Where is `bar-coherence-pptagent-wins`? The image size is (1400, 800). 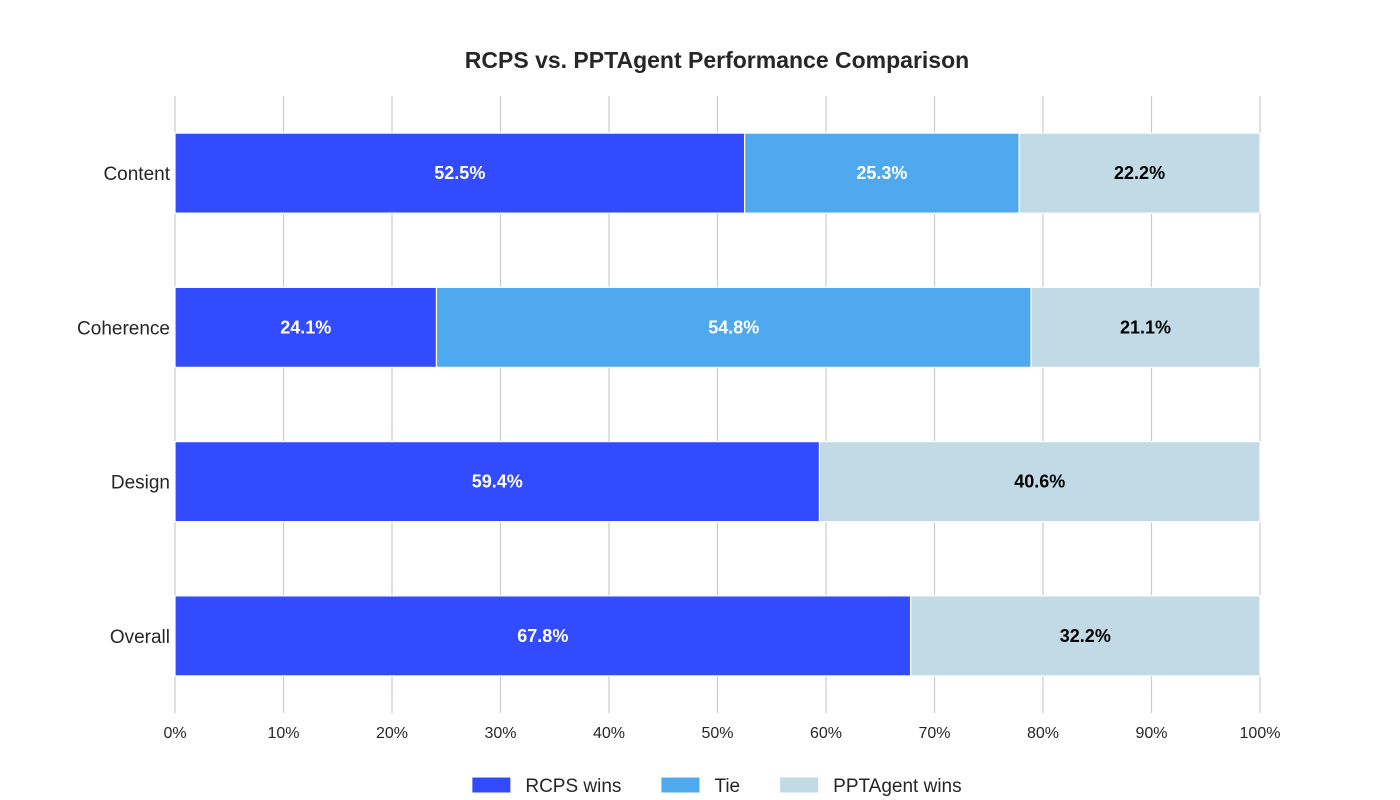
bar-coherence-pptagent-wins is located at coordinates (1145, 327).